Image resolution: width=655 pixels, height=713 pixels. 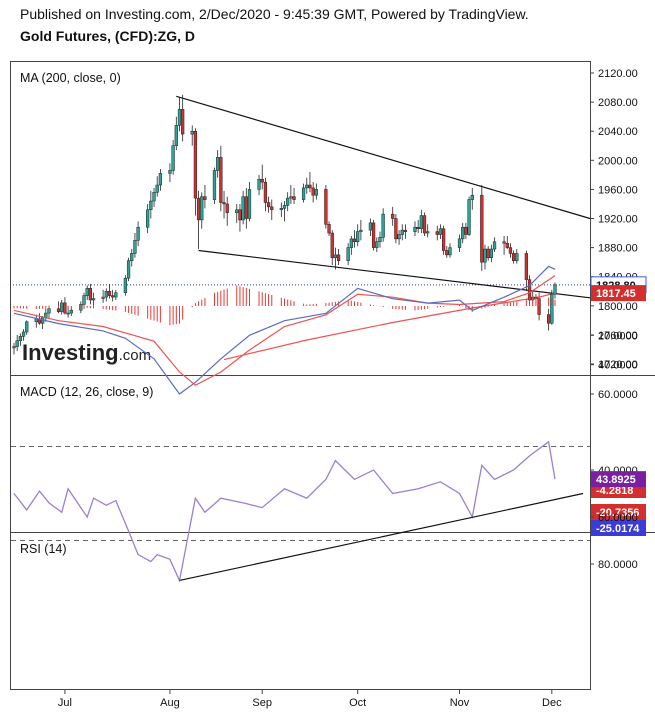 What do you see at coordinates (460, 703) in the screenshot?
I see `date-tick-label: Nov` at bounding box center [460, 703].